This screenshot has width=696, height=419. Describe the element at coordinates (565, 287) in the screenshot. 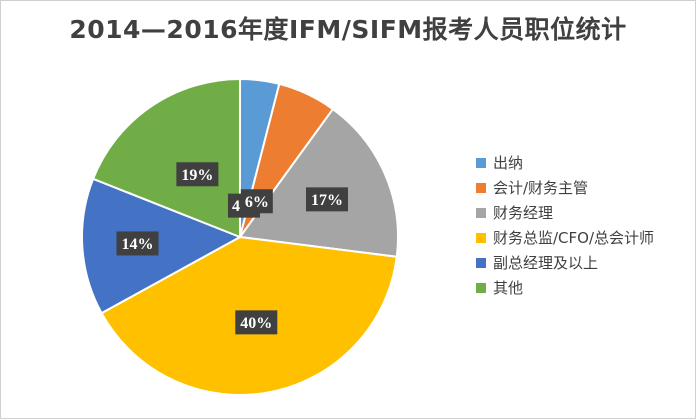

I see `legend-item-6: 其他` at that location.